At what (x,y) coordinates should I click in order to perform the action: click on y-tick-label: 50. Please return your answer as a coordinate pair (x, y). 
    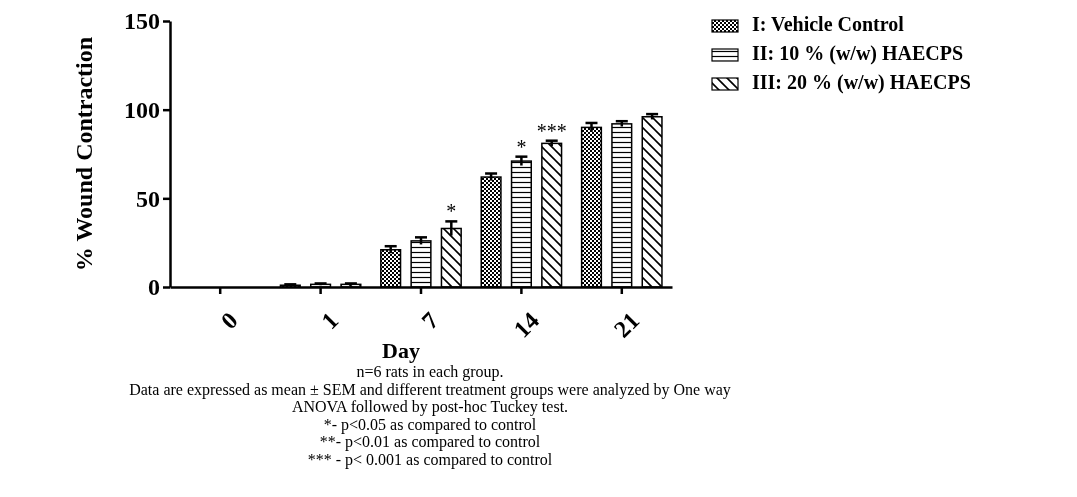
    Looking at the image, I should click on (148, 198).